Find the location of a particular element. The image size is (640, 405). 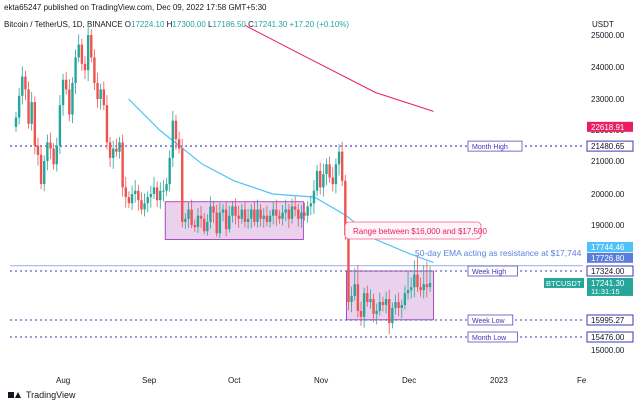

last-price-bg is located at coordinates (610, 286).